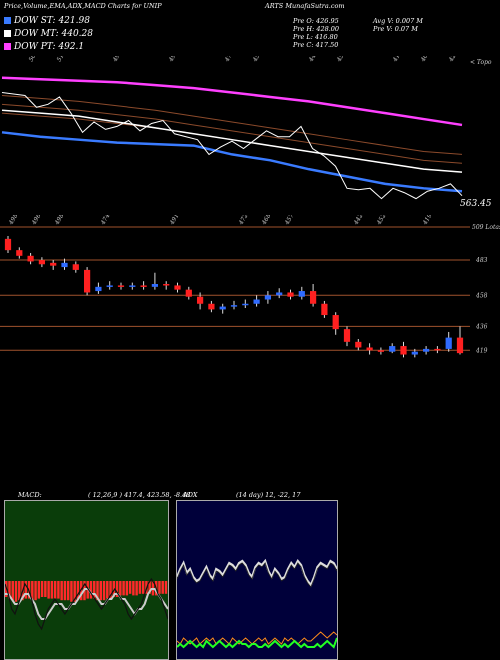 The image size is (500, 660). I want to click on ema-top-label: 491, so click(173, 60).